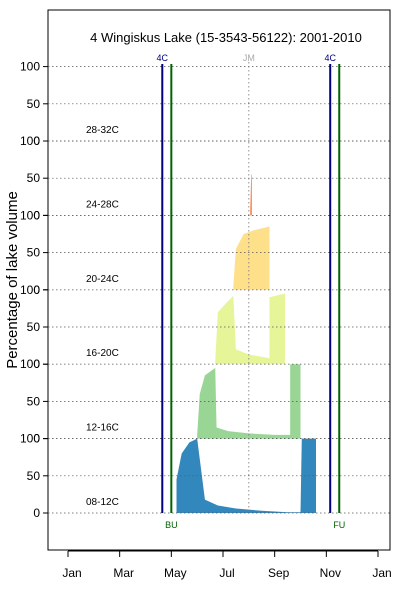 The image size is (400, 605). Describe the element at coordinates (102, 130) in the screenshot. I see `band-label: 28-32C` at that location.